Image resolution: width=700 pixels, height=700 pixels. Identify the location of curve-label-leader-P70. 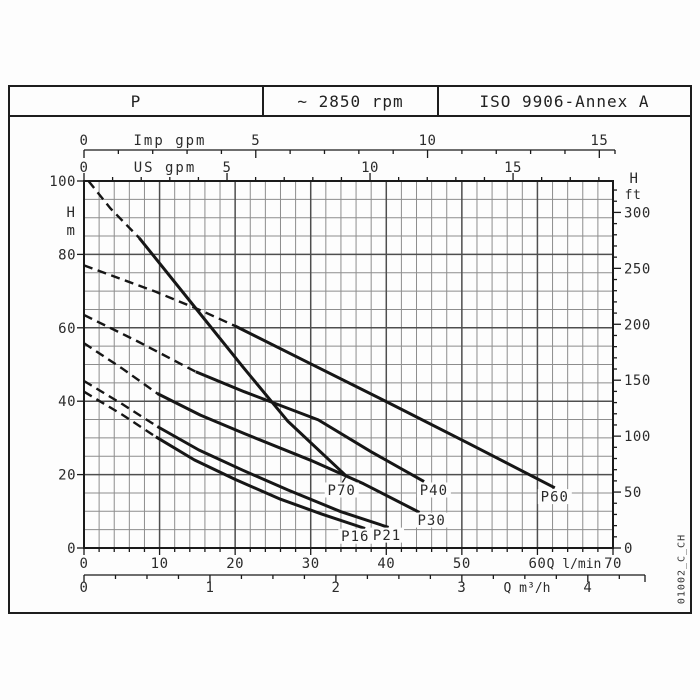
(344, 480).